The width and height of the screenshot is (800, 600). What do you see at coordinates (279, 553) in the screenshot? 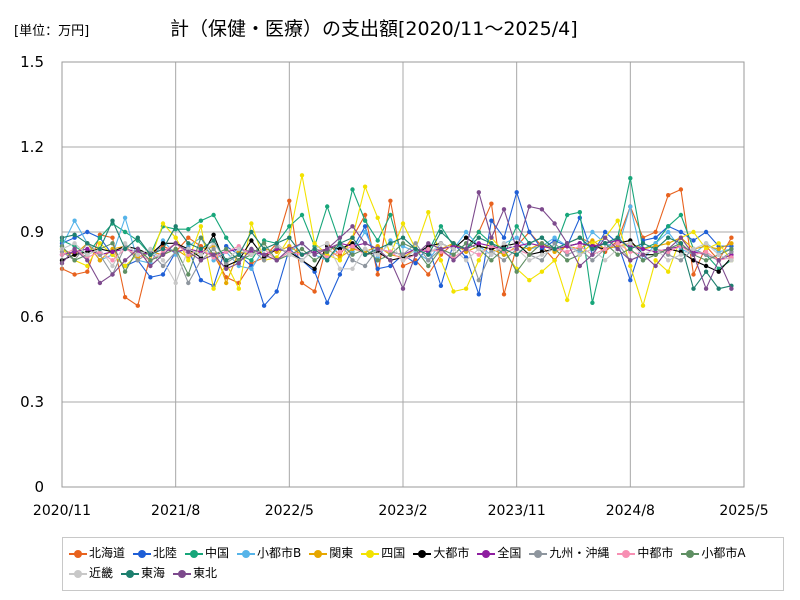
I see `legend-label: 小都市B` at bounding box center [279, 553].